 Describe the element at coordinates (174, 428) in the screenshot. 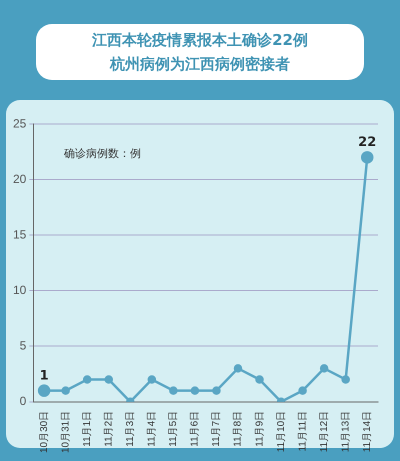

I see `x-tick-label: 11月5日` at that location.